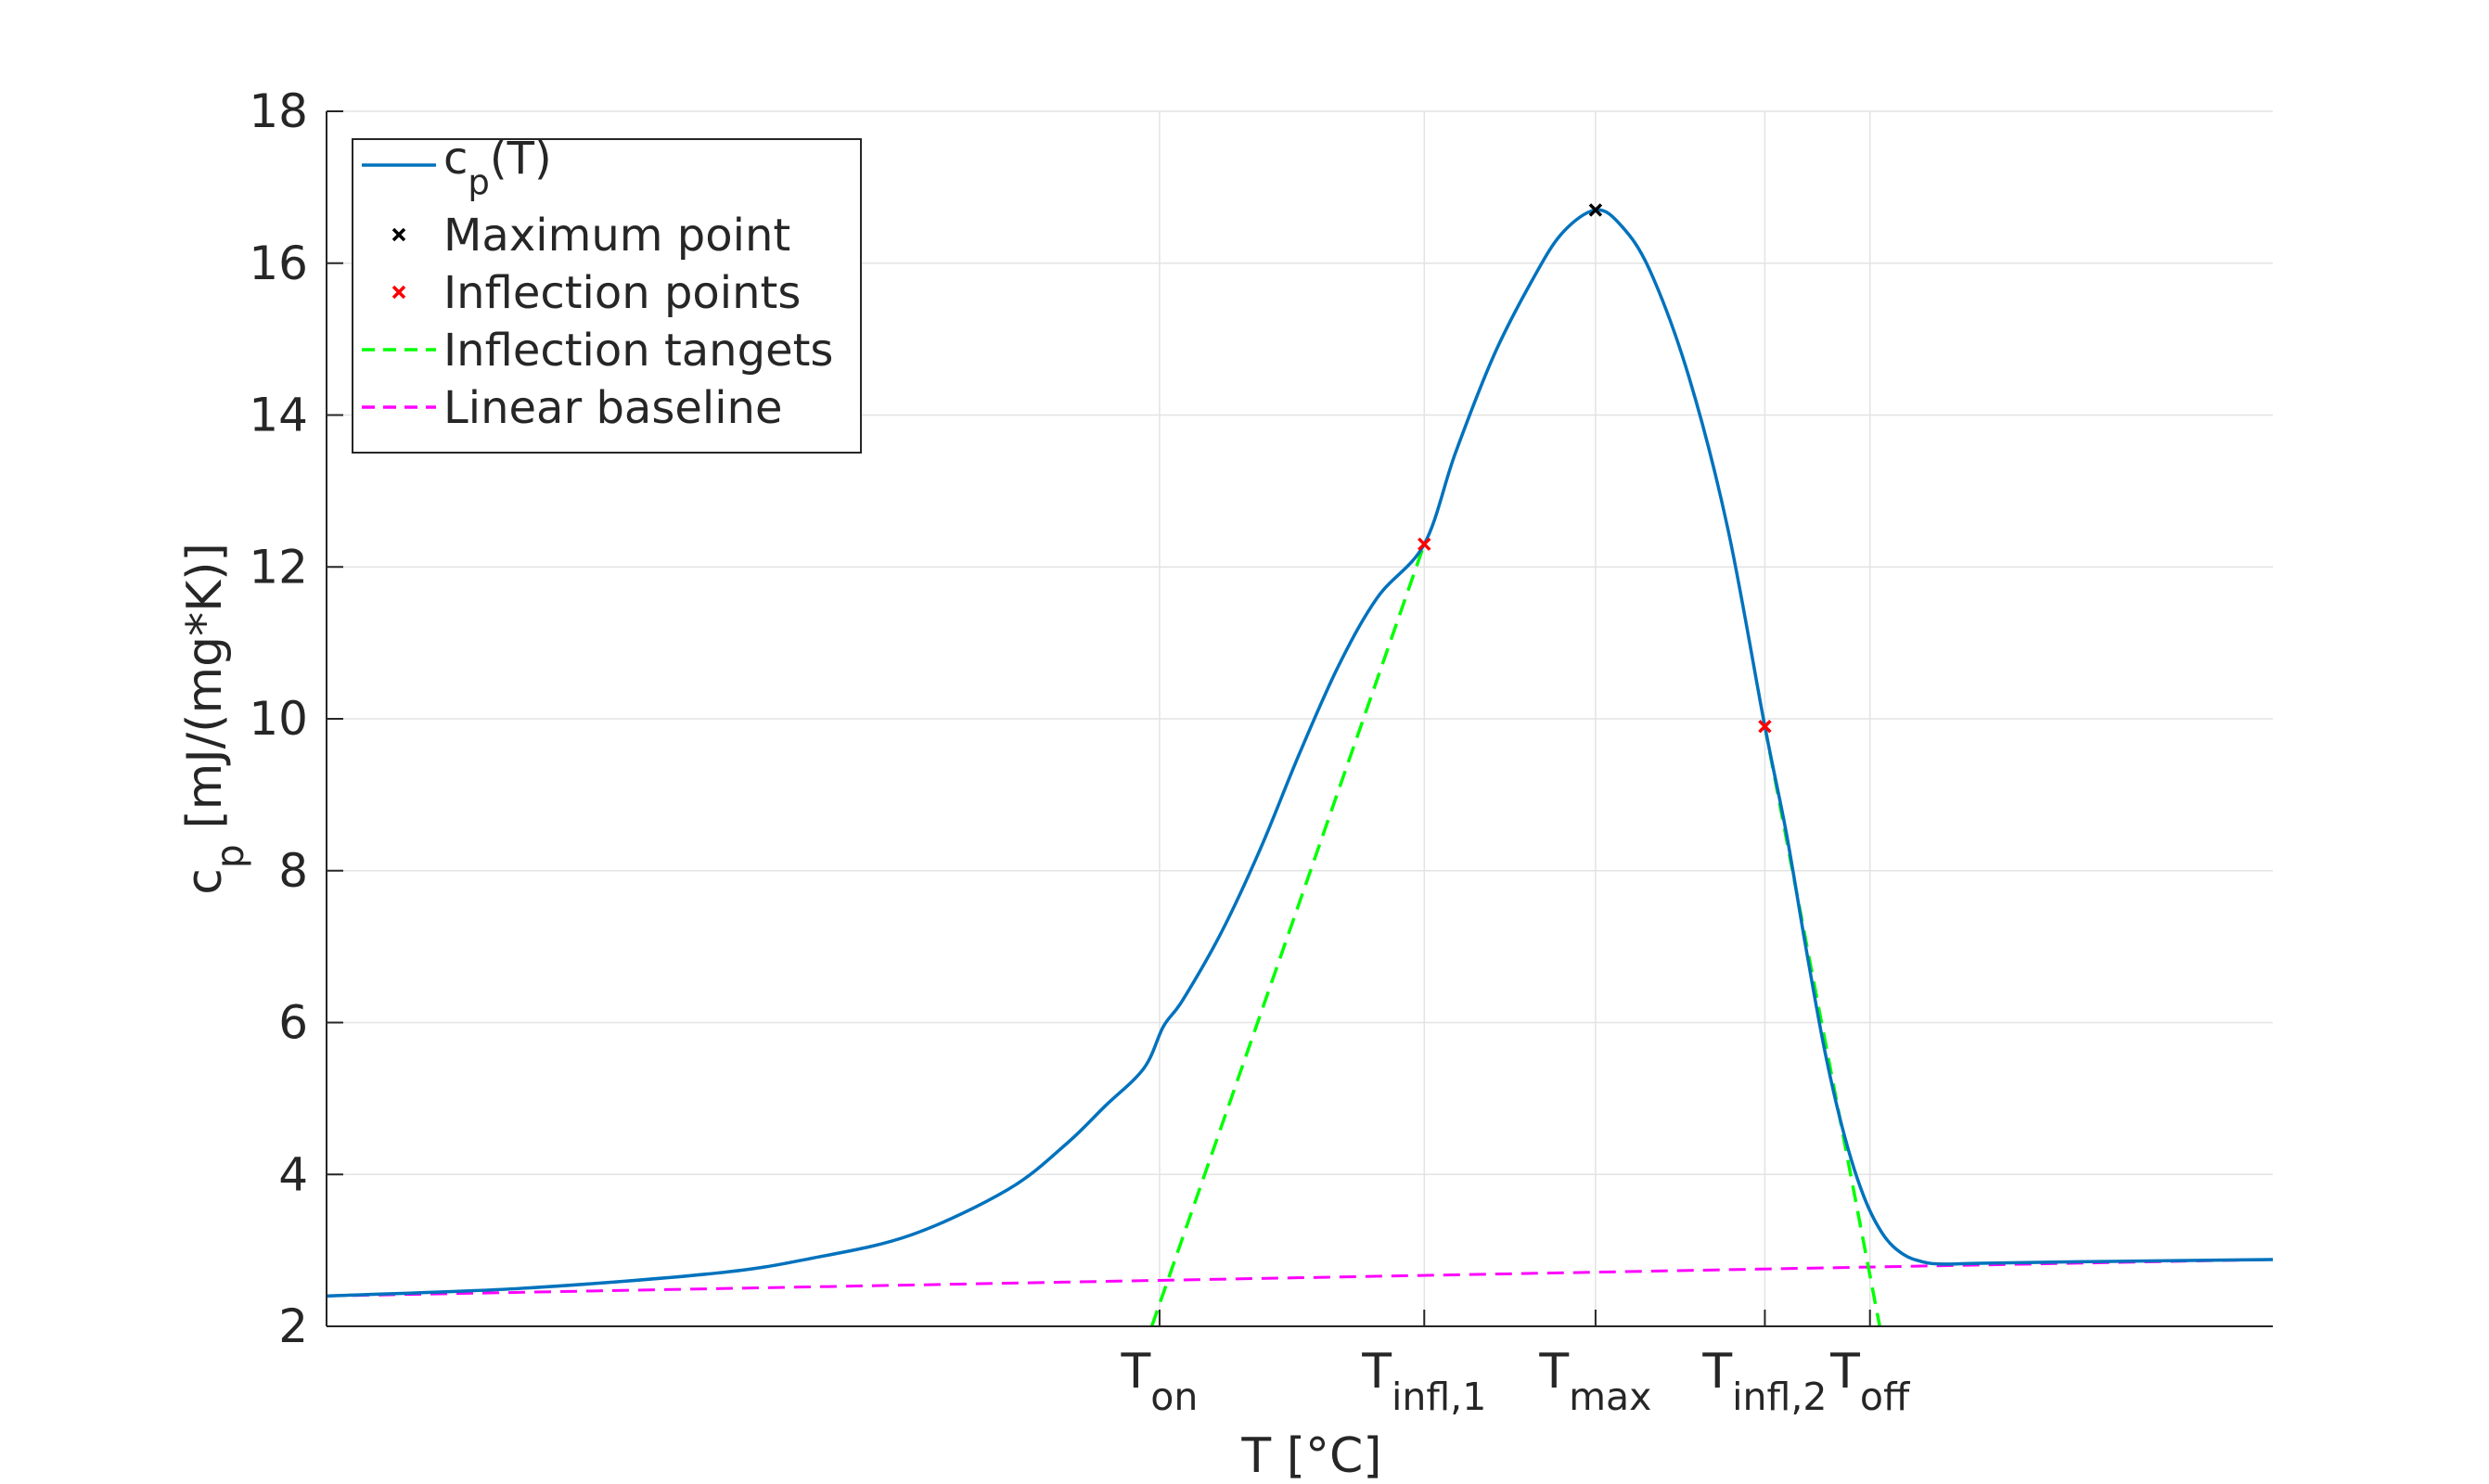 The width and height of the screenshot is (2489, 1484). Describe the element at coordinates (616, 236) in the screenshot. I see `legend-label: Maximum point` at that location.